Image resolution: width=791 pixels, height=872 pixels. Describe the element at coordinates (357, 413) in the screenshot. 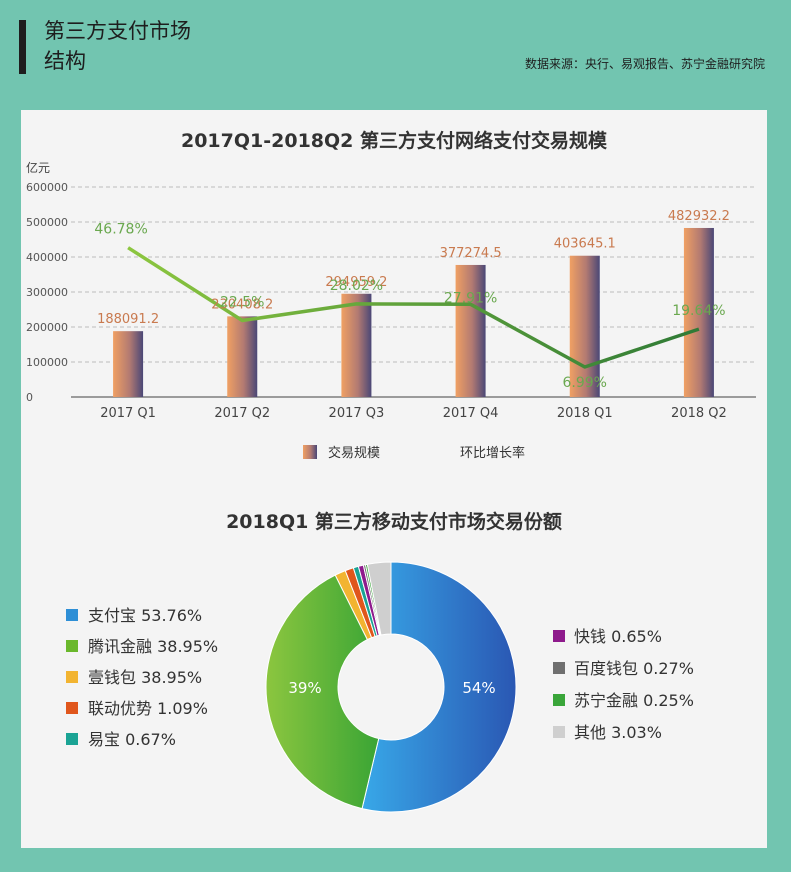

I see `x-tick-label: 2017 Q3` at that location.